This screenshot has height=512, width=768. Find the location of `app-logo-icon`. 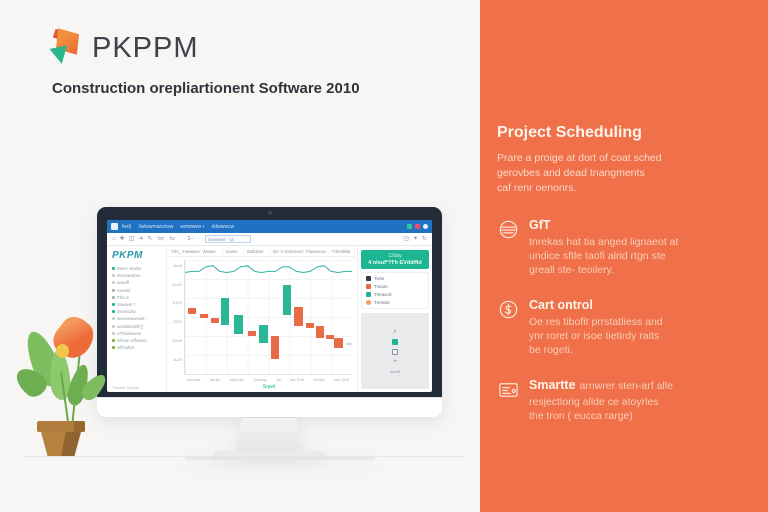

app-logo-icon is located at coordinates (114, 226).